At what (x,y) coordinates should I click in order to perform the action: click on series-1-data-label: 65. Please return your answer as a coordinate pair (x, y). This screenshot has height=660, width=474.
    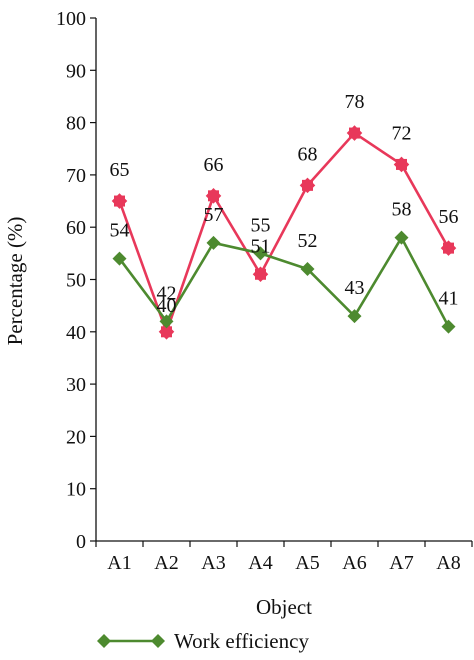
    Looking at the image, I should click on (120, 170).